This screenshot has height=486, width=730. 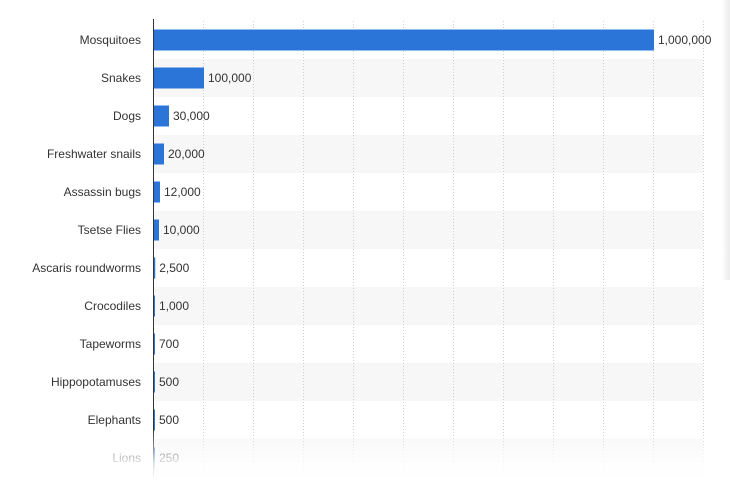 What do you see at coordinates (110, 40) in the screenshot?
I see `category-label: Mosquitoes` at bounding box center [110, 40].